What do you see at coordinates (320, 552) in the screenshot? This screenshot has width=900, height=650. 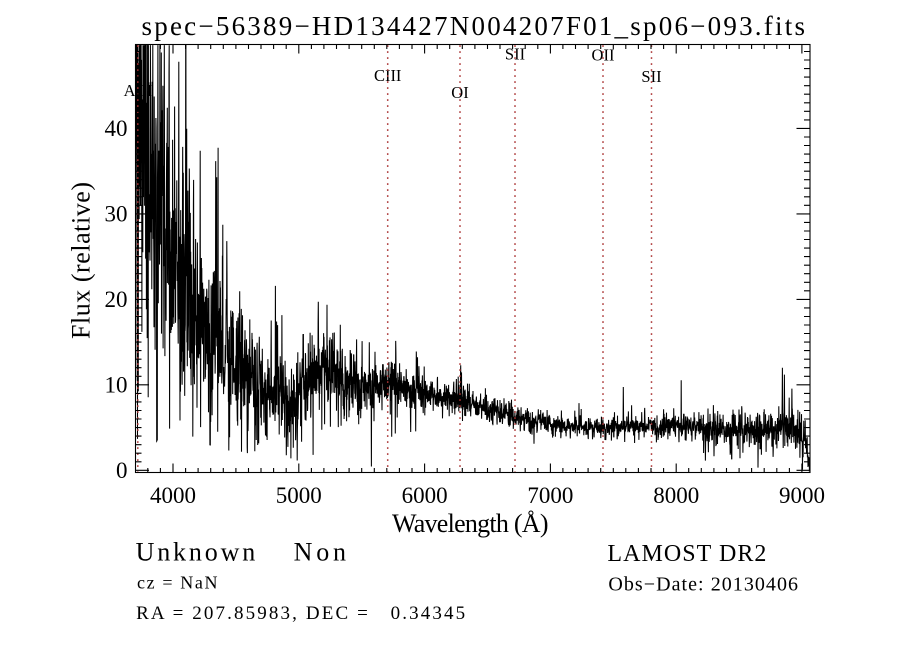 I see `svg-text: Non` at bounding box center [320, 552].